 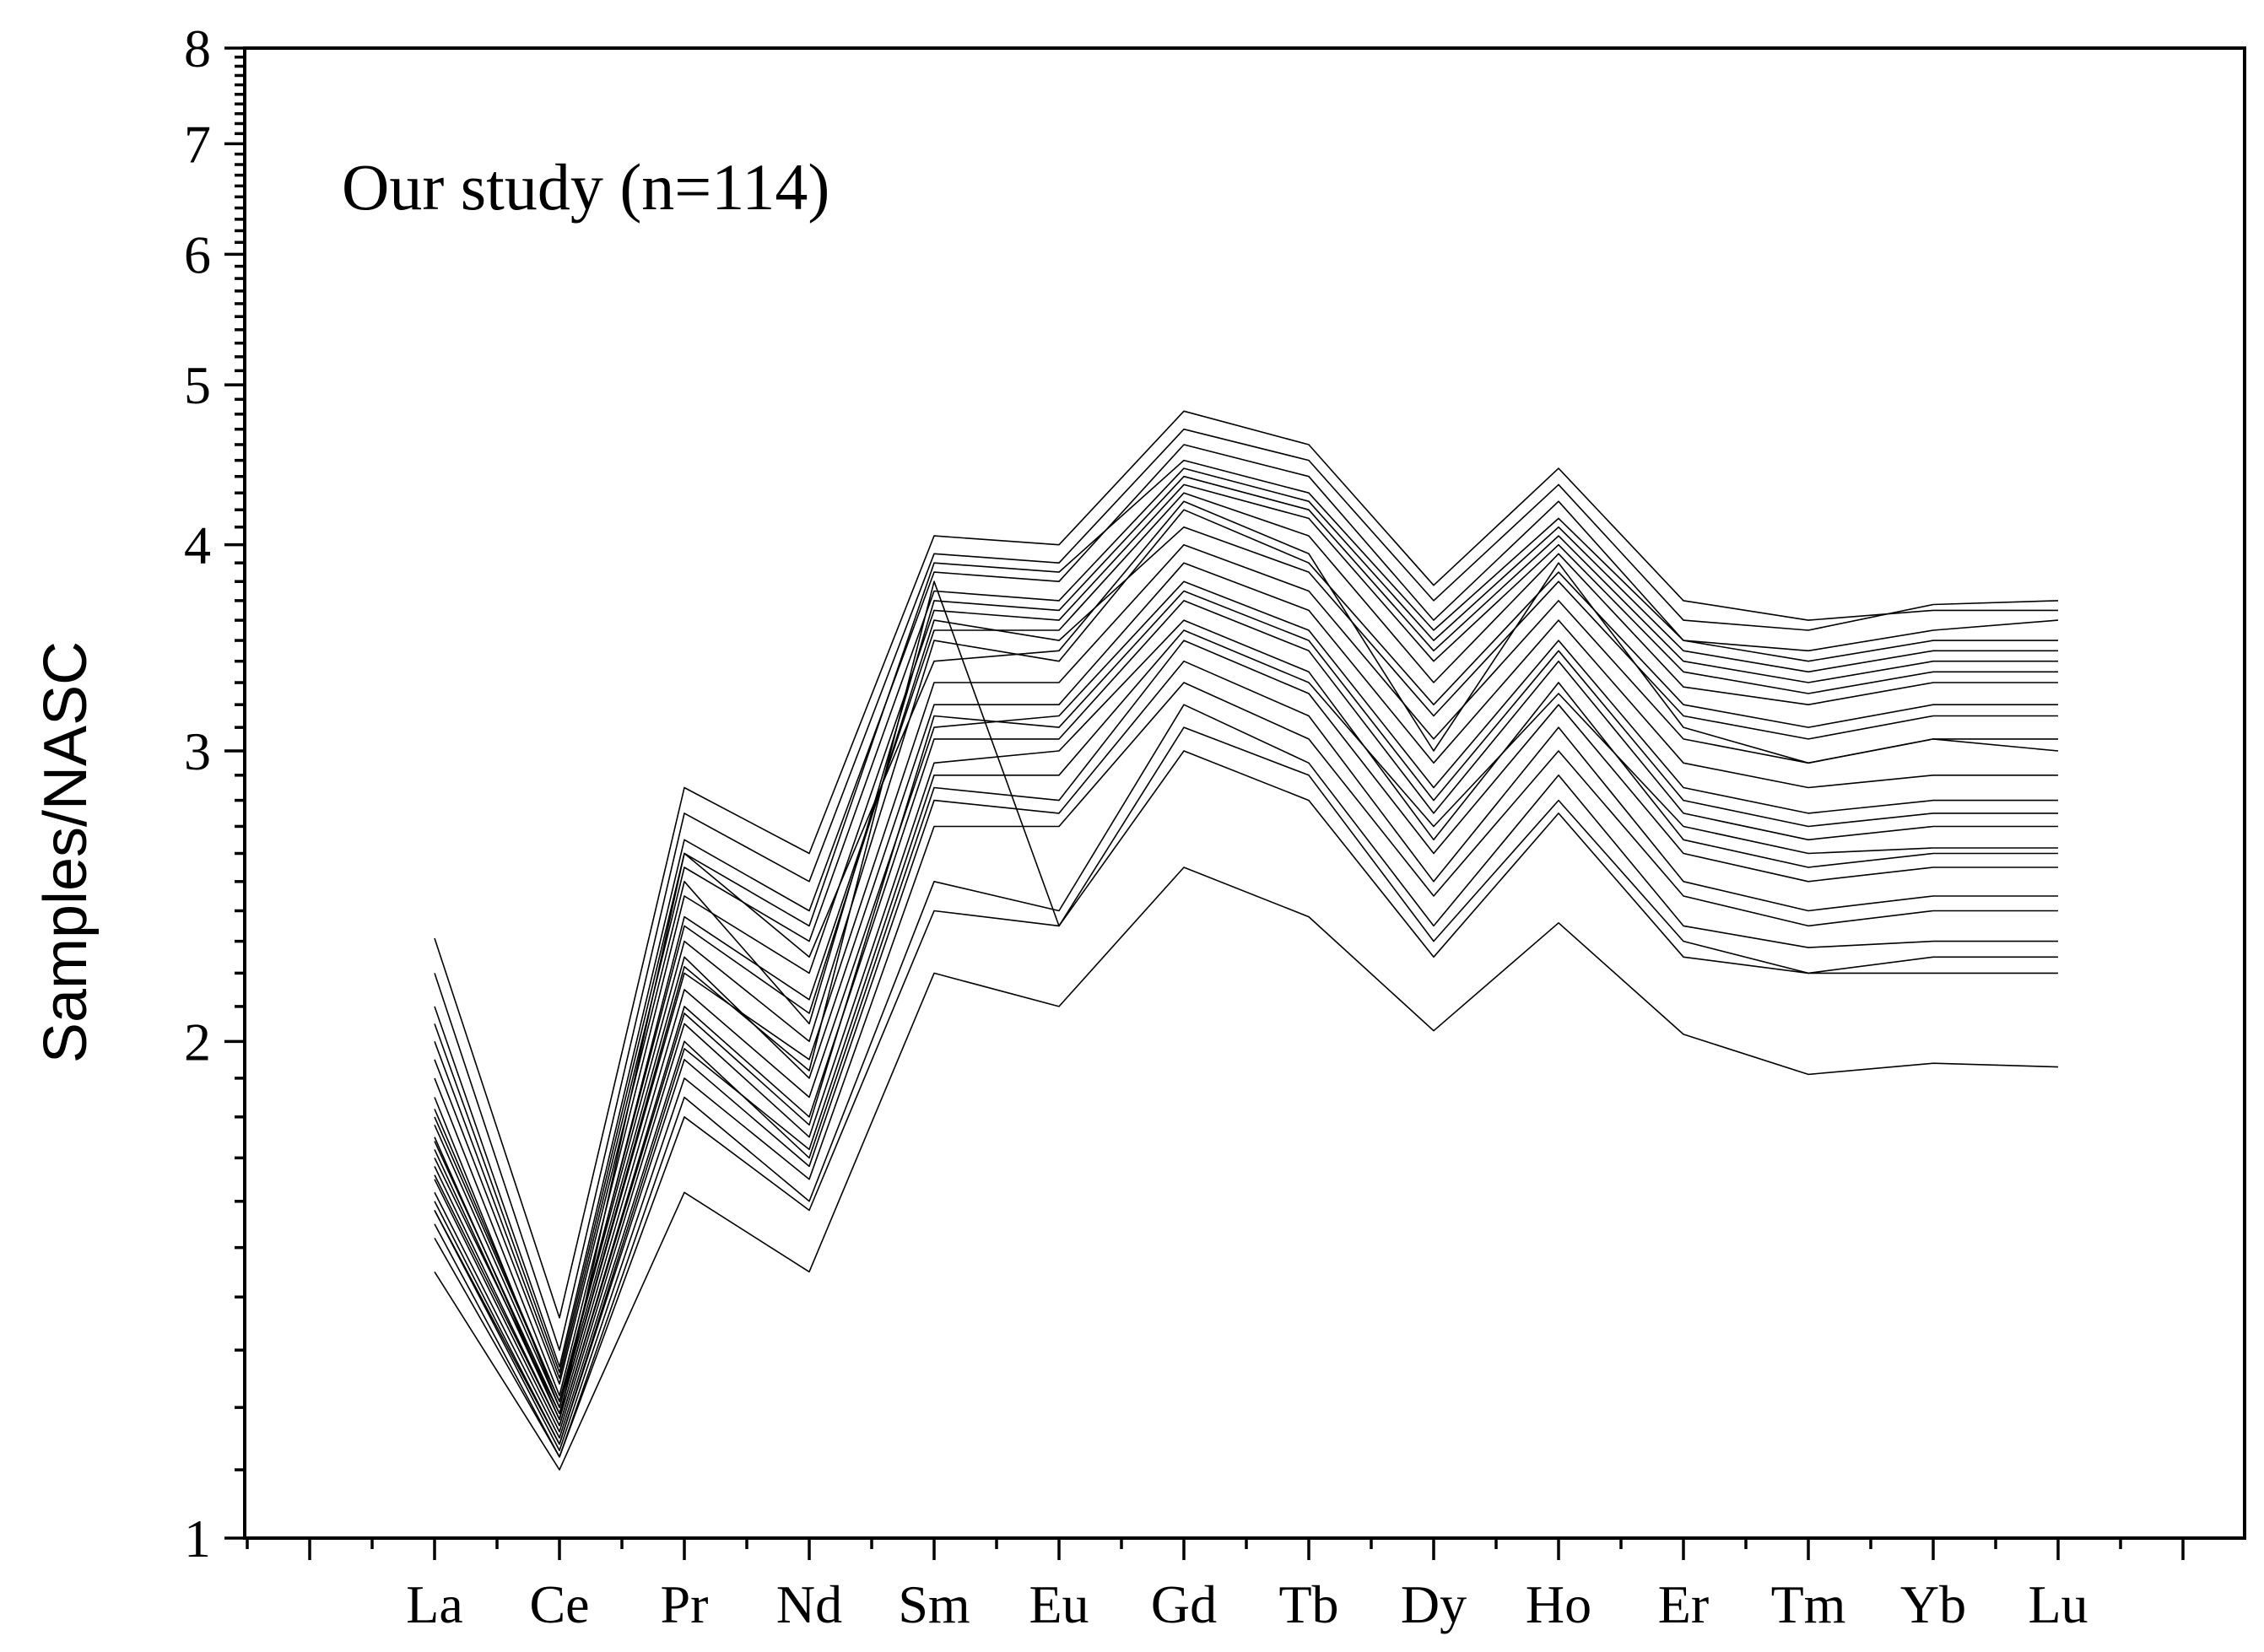 What do you see at coordinates (685, 1604) in the screenshot?
I see `x-category-label: Pr` at bounding box center [685, 1604].